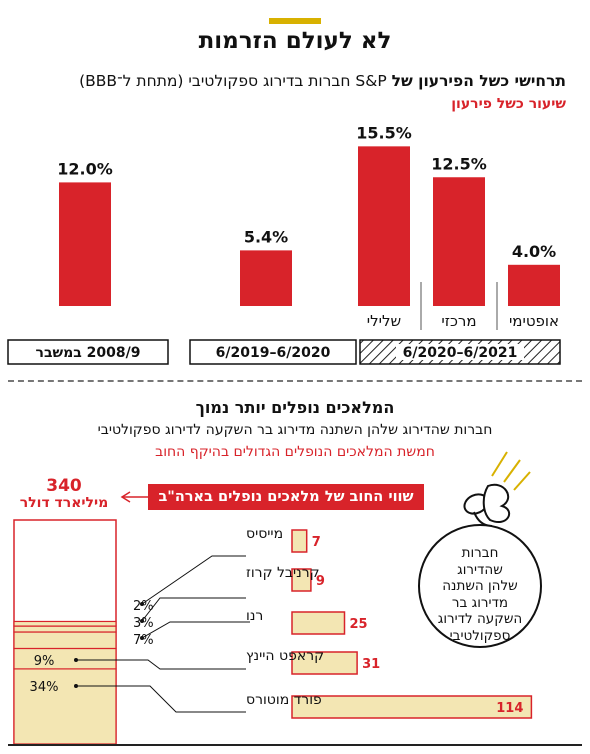 The width and height of the screenshot is (590, 754). I want to click on period-label-bg, so click(460, 352).